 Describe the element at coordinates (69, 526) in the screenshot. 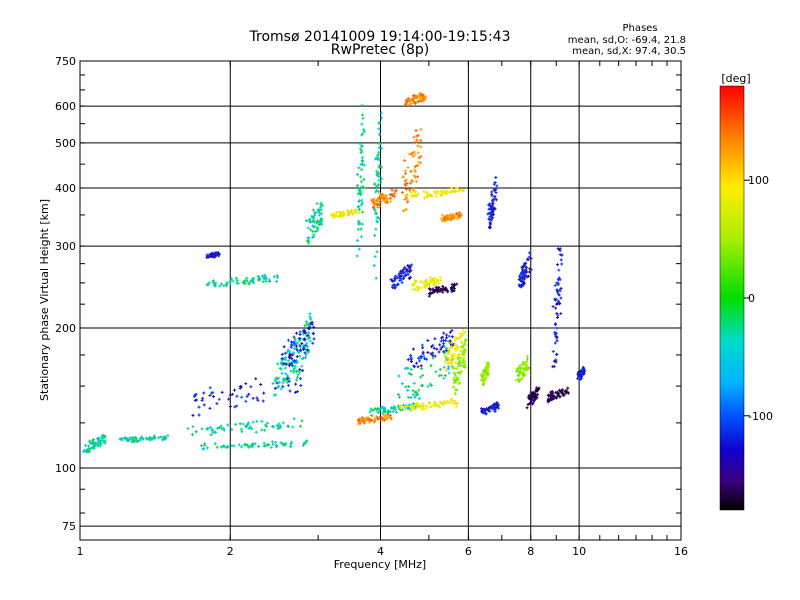

I see `y-tick-label: 75` at that location.